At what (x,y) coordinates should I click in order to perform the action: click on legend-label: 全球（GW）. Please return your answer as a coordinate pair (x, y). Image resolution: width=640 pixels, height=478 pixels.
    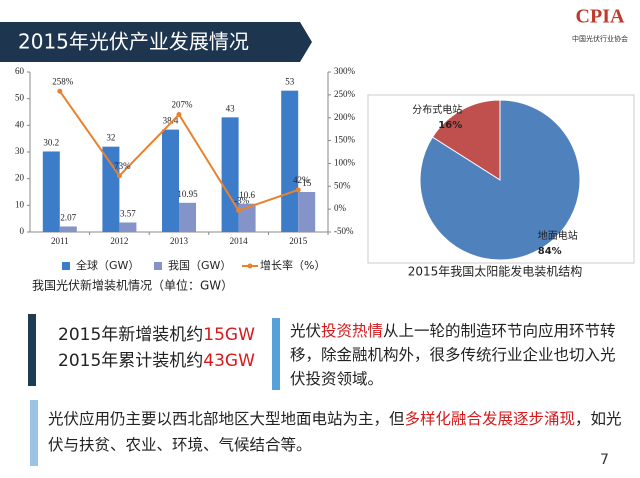
    Looking at the image, I should click on (107, 265).